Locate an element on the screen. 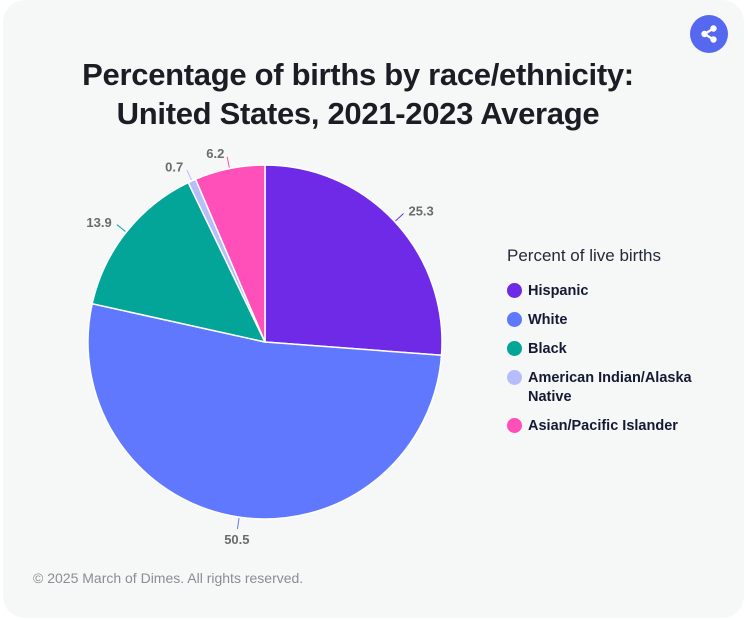  legend-item-american-indian-alaska-native: American Indian/Alaska Native is located at coordinates (622, 388).